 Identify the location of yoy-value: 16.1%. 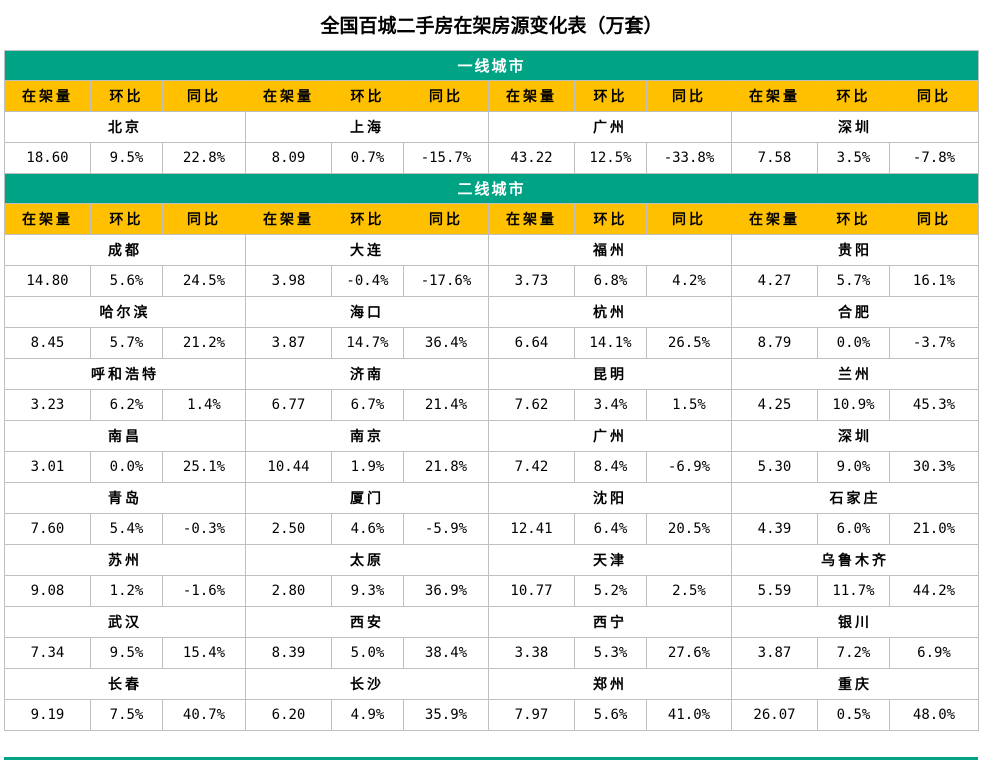
(934, 281).